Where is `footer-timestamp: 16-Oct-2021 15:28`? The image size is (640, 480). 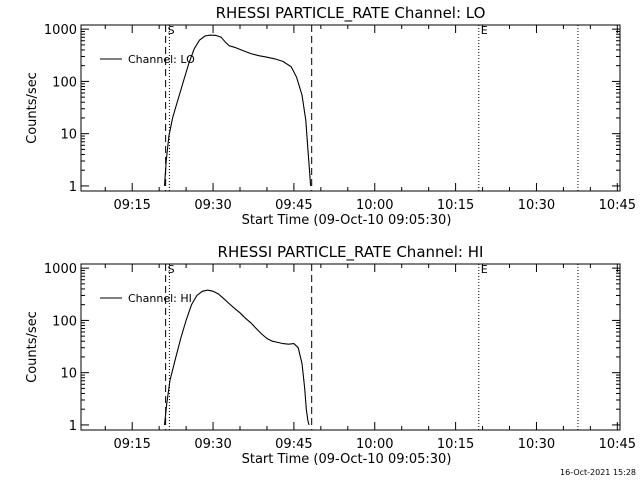
footer-timestamp: 16-Oct-2021 15:28 is located at coordinates (598, 472).